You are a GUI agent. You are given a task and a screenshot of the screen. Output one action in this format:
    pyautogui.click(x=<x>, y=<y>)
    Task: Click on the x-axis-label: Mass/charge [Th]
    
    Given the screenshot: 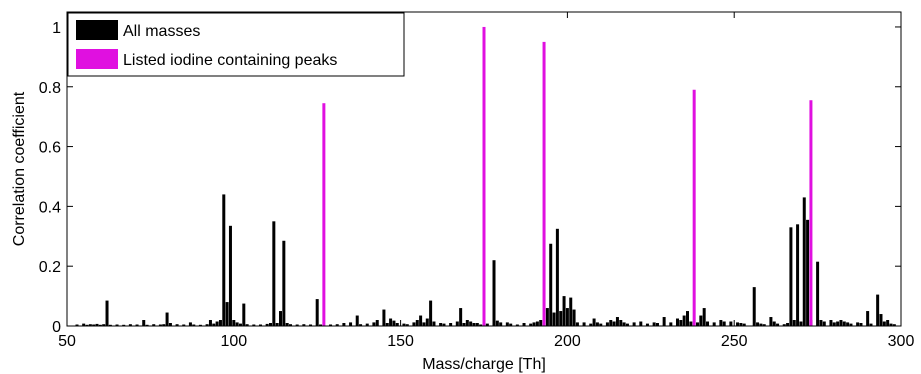 What is the action you would take?
    pyautogui.click(x=484, y=364)
    